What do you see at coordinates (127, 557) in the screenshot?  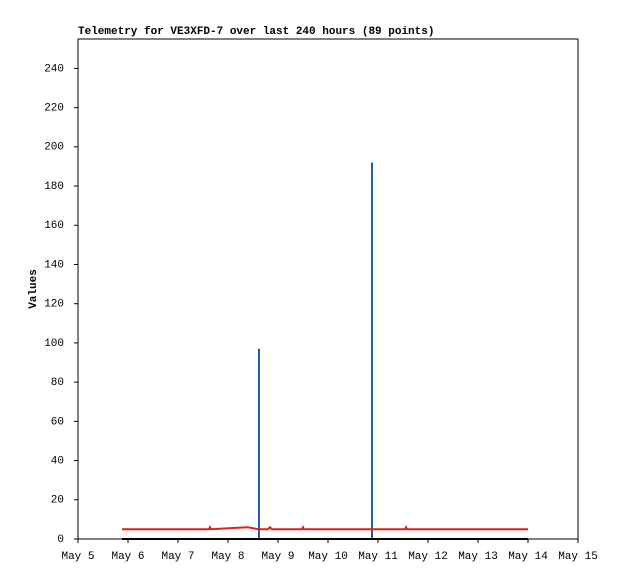 I see `x-tick-label: May 6` at bounding box center [127, 557].